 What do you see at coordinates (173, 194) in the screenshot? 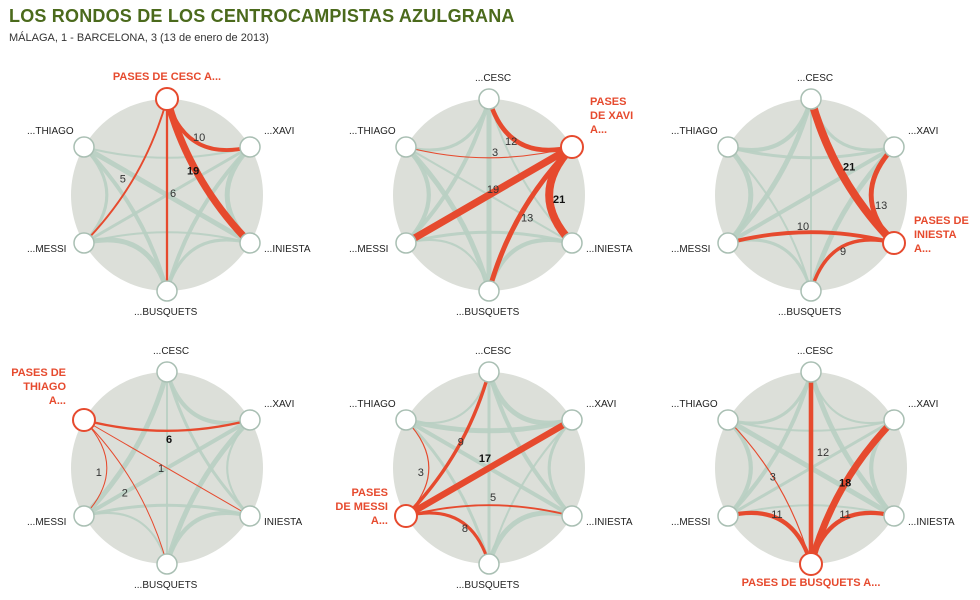
I see `pass-count-busquets: 6` at bounding box center [173, 194].